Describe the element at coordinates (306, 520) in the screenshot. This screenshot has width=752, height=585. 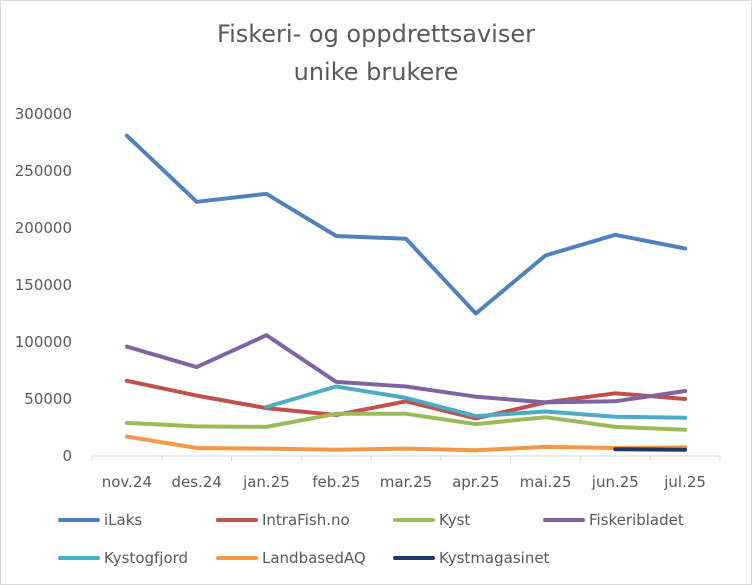
I see `legend-label-intrafish-no: IntraFish.no` at that location.